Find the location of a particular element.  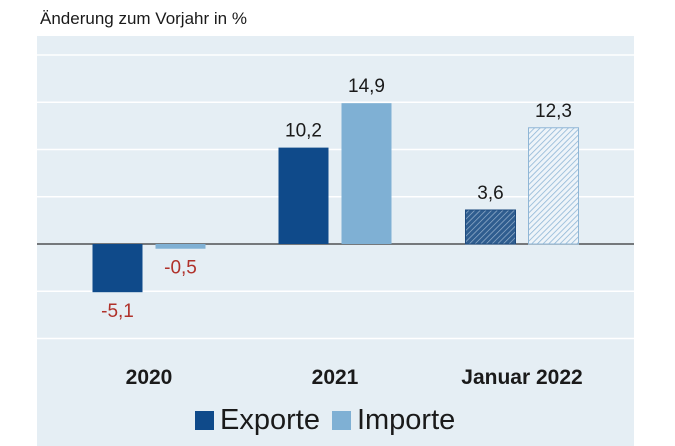

chart-subtitle: Änderung zum Vorjahr in % is located at coordinates (143, 18).